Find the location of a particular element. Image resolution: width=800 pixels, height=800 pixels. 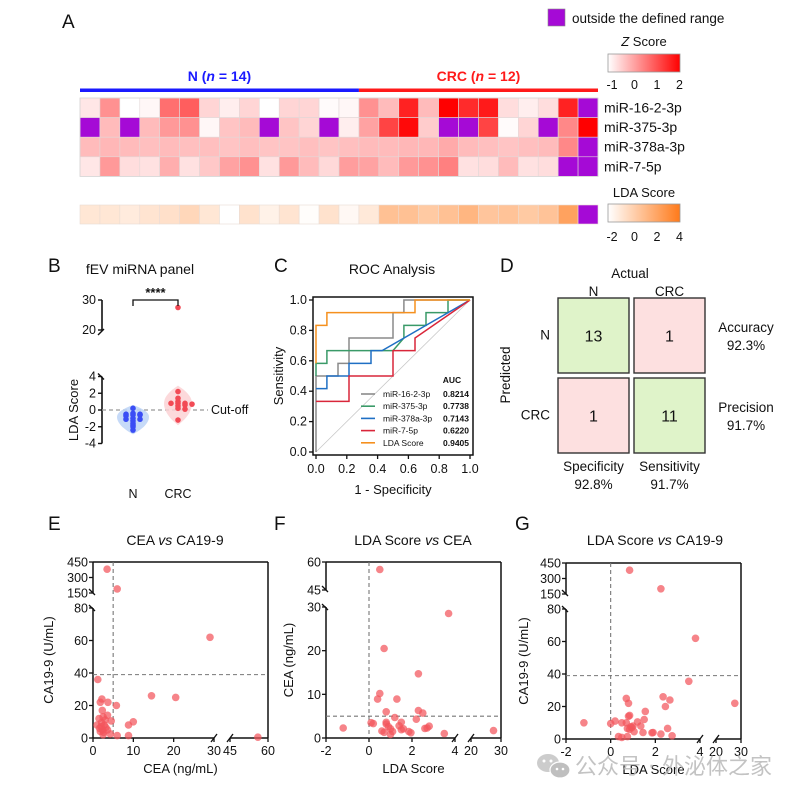

y-tick-label: 40 is located at coordinates (554, 675).